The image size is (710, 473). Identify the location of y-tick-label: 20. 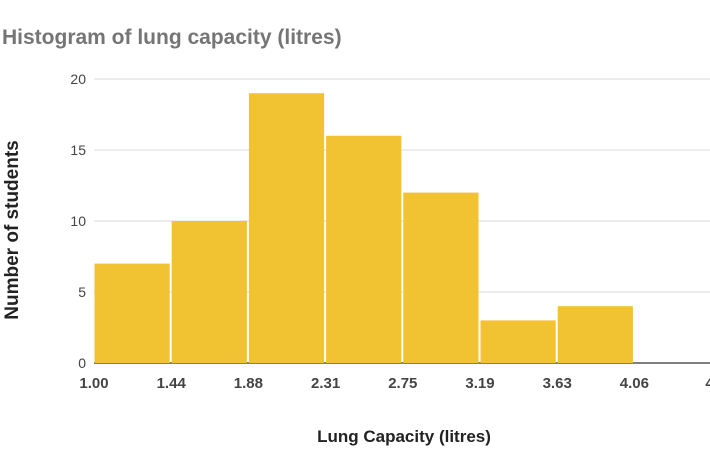
(78, 79).